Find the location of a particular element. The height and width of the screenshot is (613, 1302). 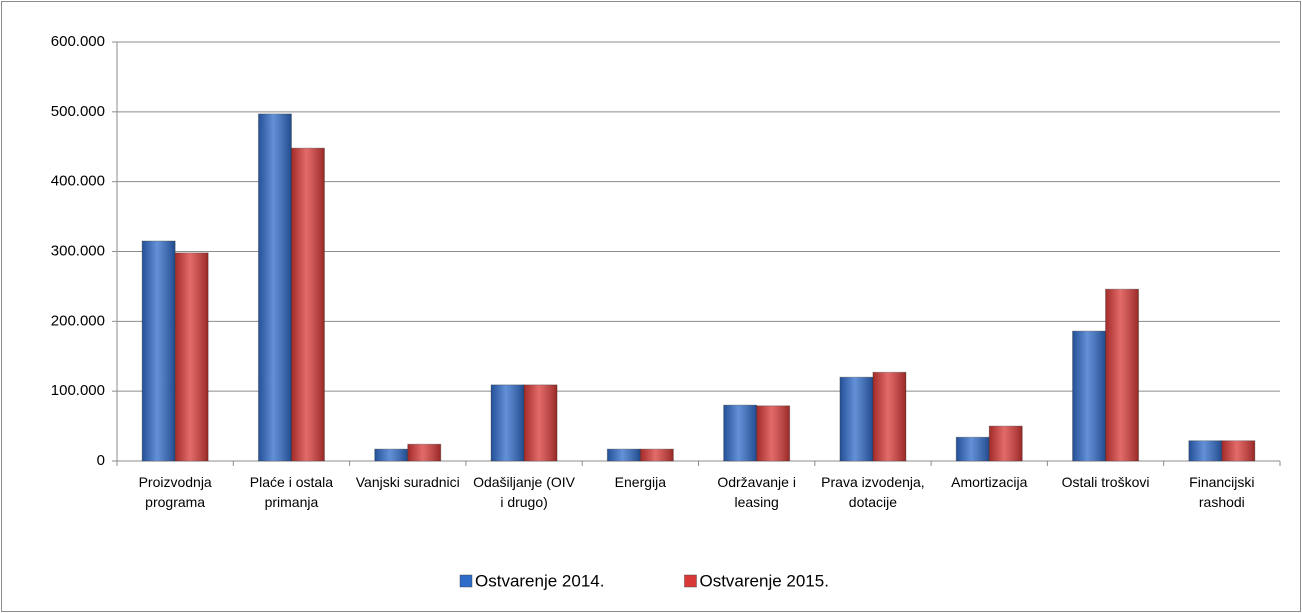

x-tick-label: Energija is located at coordinates (640, 482).